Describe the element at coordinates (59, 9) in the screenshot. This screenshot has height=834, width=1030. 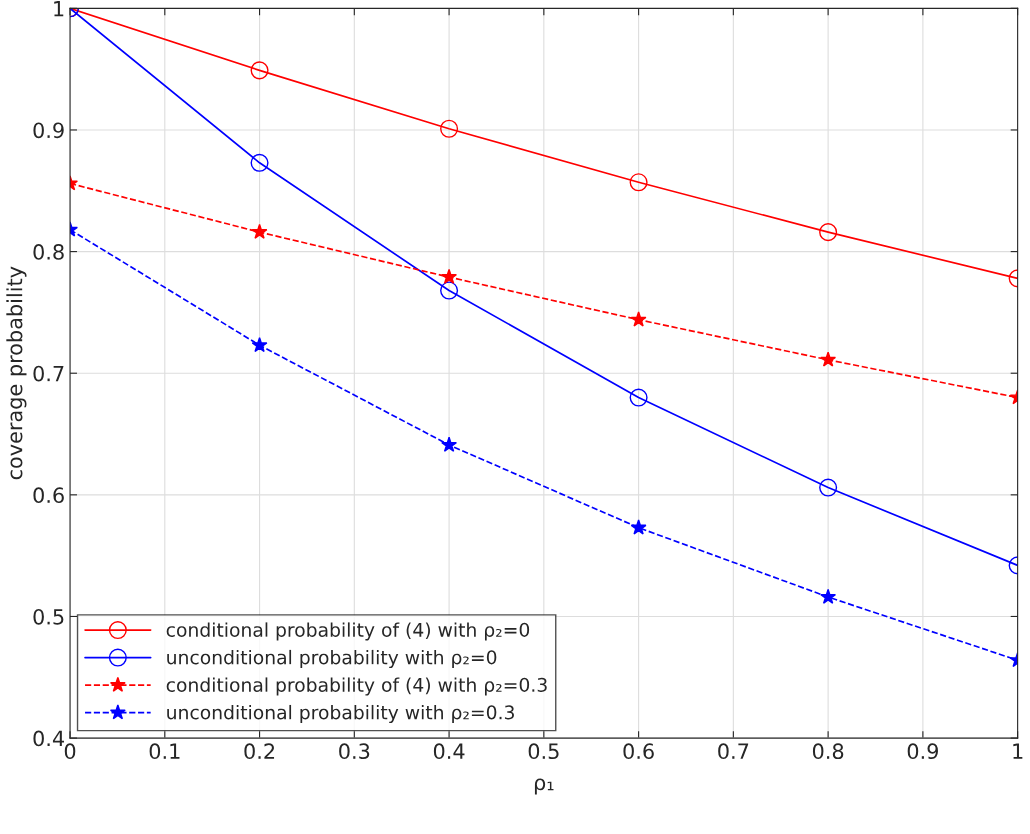
I see `y-tick-label: 1` at that location.